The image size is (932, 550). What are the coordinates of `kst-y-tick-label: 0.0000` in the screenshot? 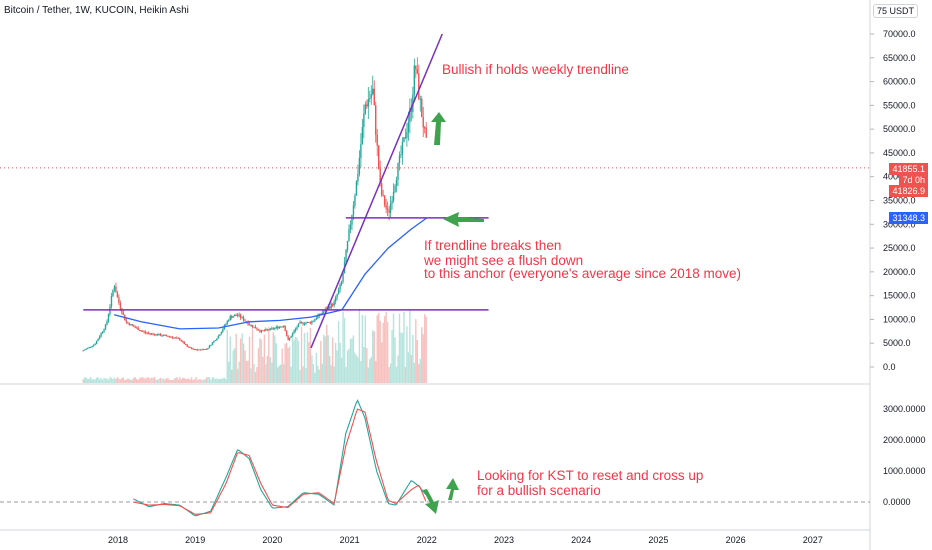 It's located at (897, 502).